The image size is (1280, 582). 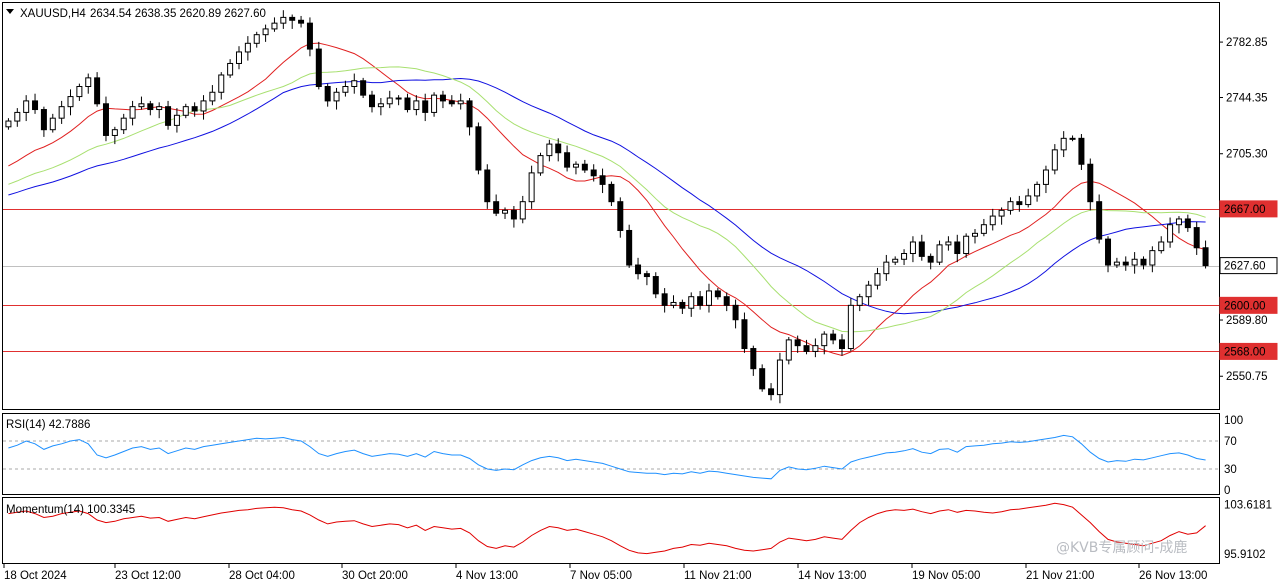 What do you see at coordinates (1248, 505) in the screenshot?
I see `momentum-tick-label-0: 103.6181` at bounding box center [1248, 505].